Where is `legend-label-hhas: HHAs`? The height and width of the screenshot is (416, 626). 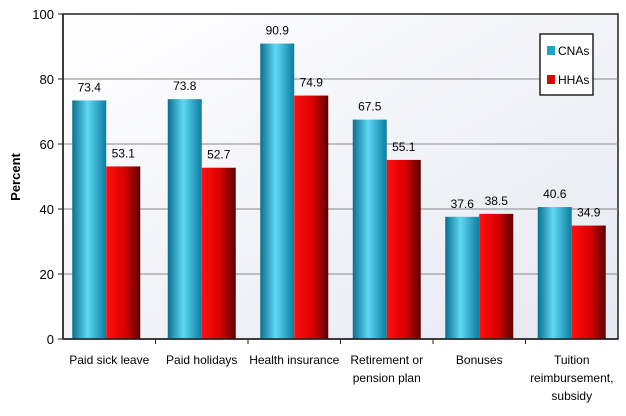 legend-label-hhas: HHAs is located at coordinates (573, 80).